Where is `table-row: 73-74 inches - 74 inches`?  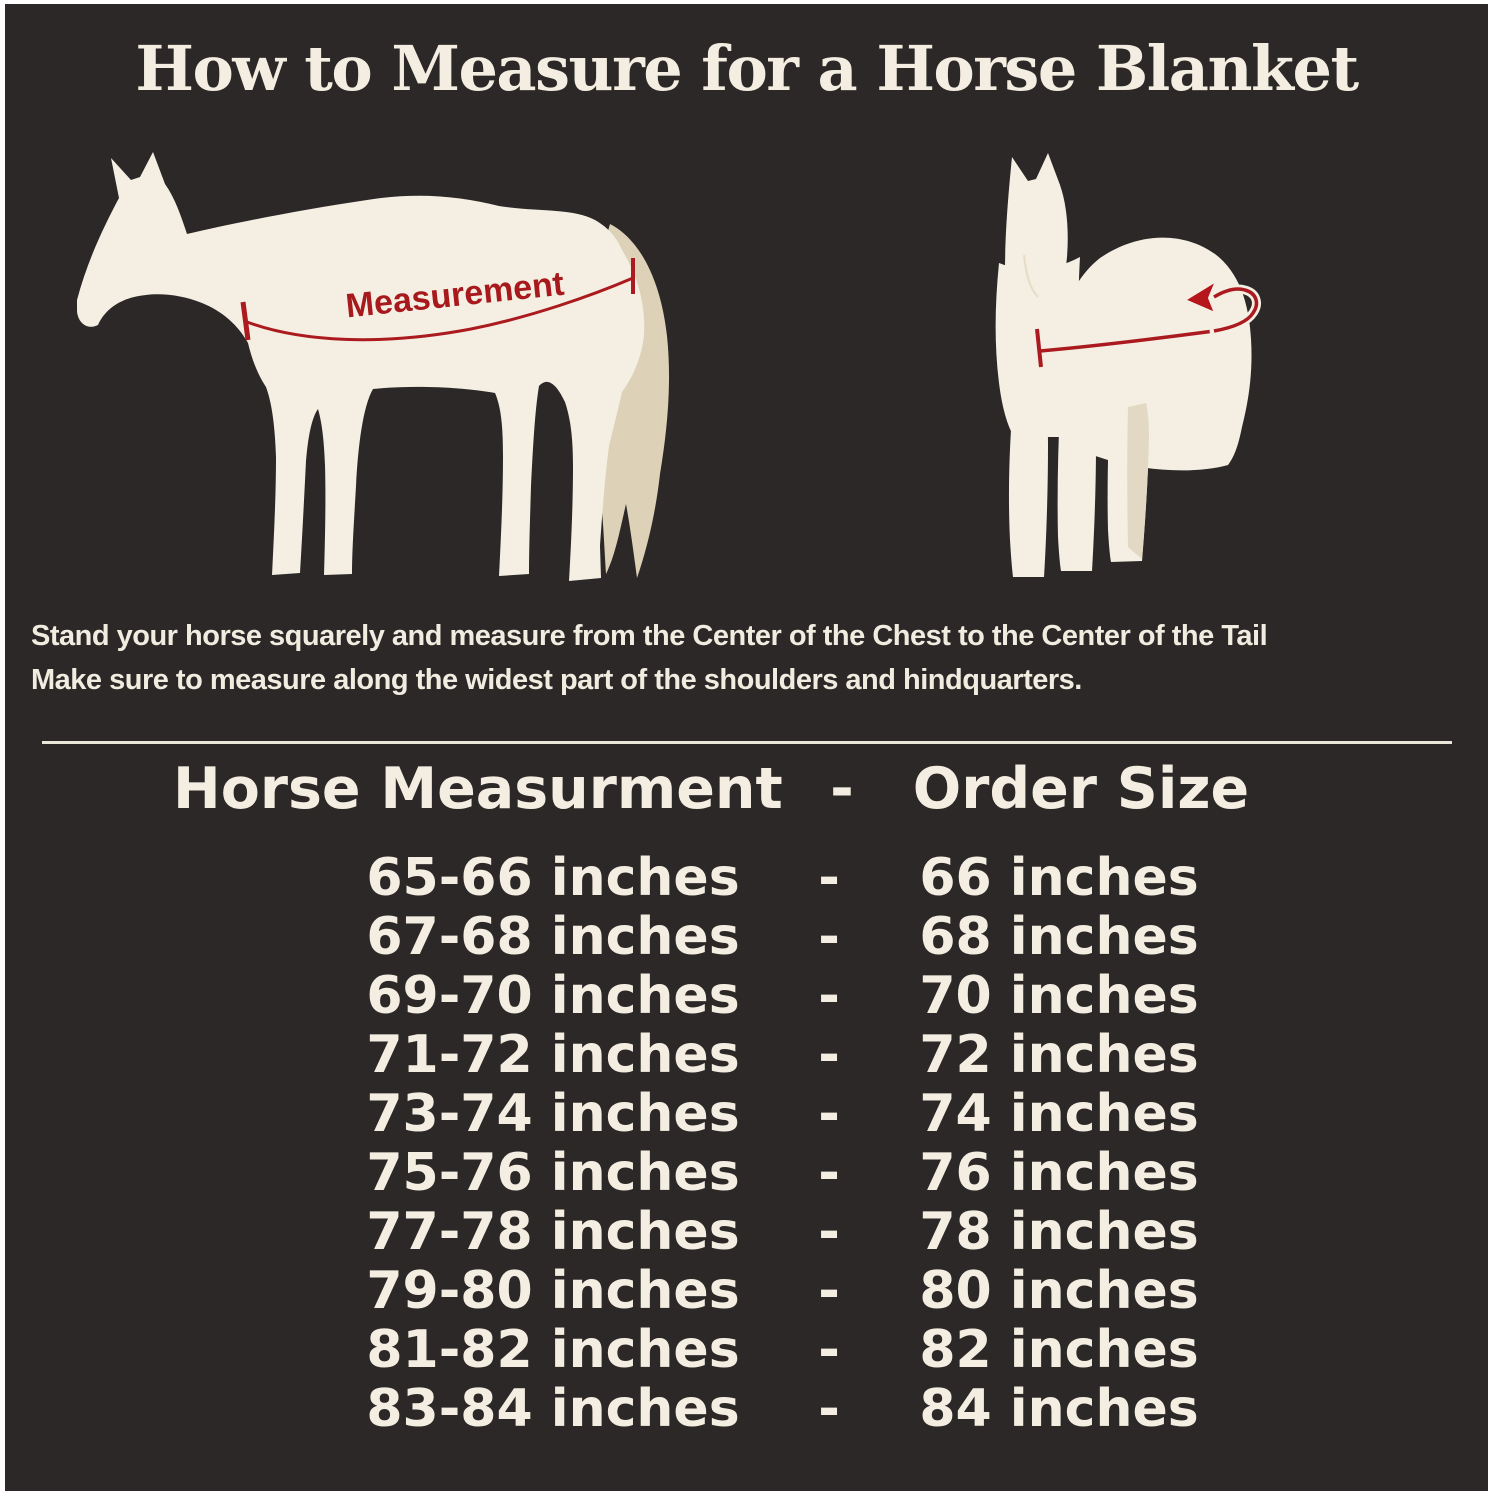
table-row: 73-74 inches - 74 inches is located at coordinates (746, 1114).